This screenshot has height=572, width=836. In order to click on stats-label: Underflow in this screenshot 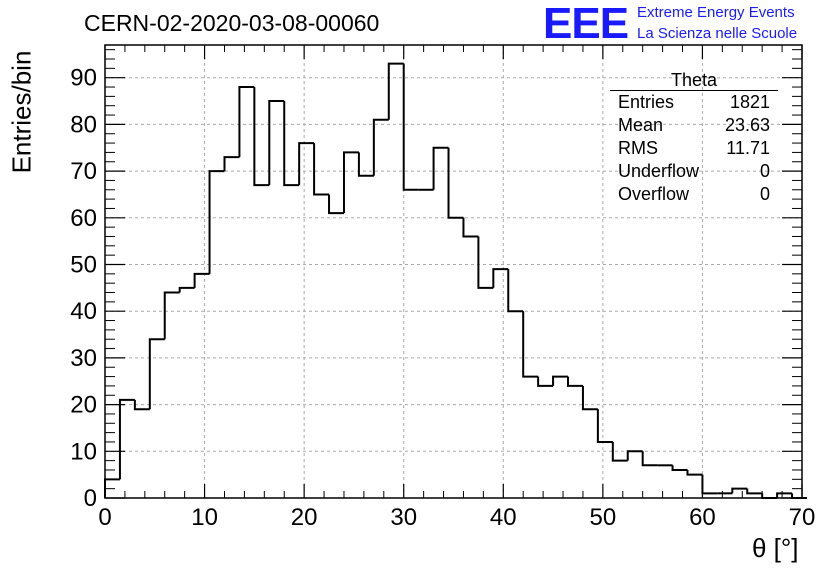, I will do `click(659, 171)`.